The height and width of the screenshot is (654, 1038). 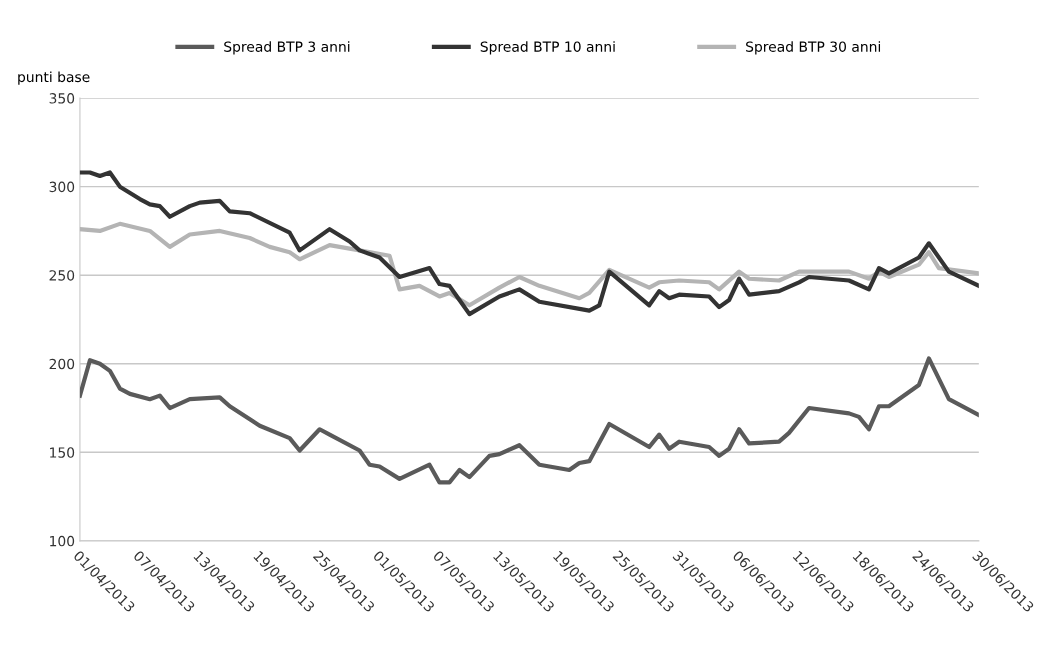 What do you see at coordinates (547, 48) in the screenshot?
I see `legend-label: Spread BTP 10 anni` at bounding box center [547, 48].